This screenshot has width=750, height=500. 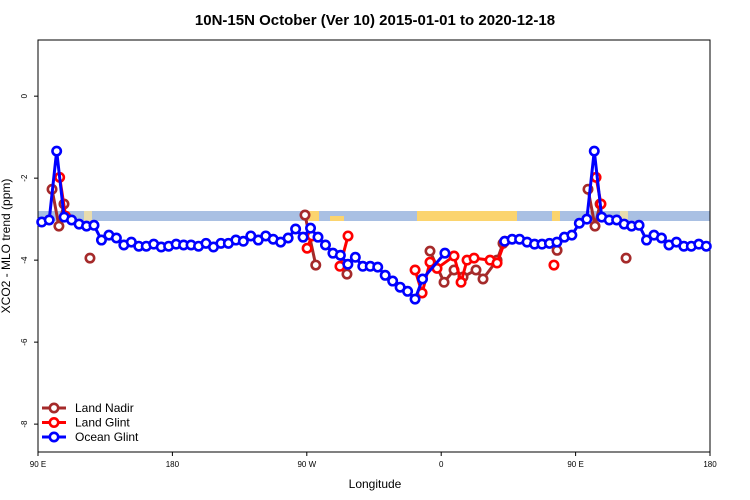 I want to click on map-strip, so click(x=374, y=216).